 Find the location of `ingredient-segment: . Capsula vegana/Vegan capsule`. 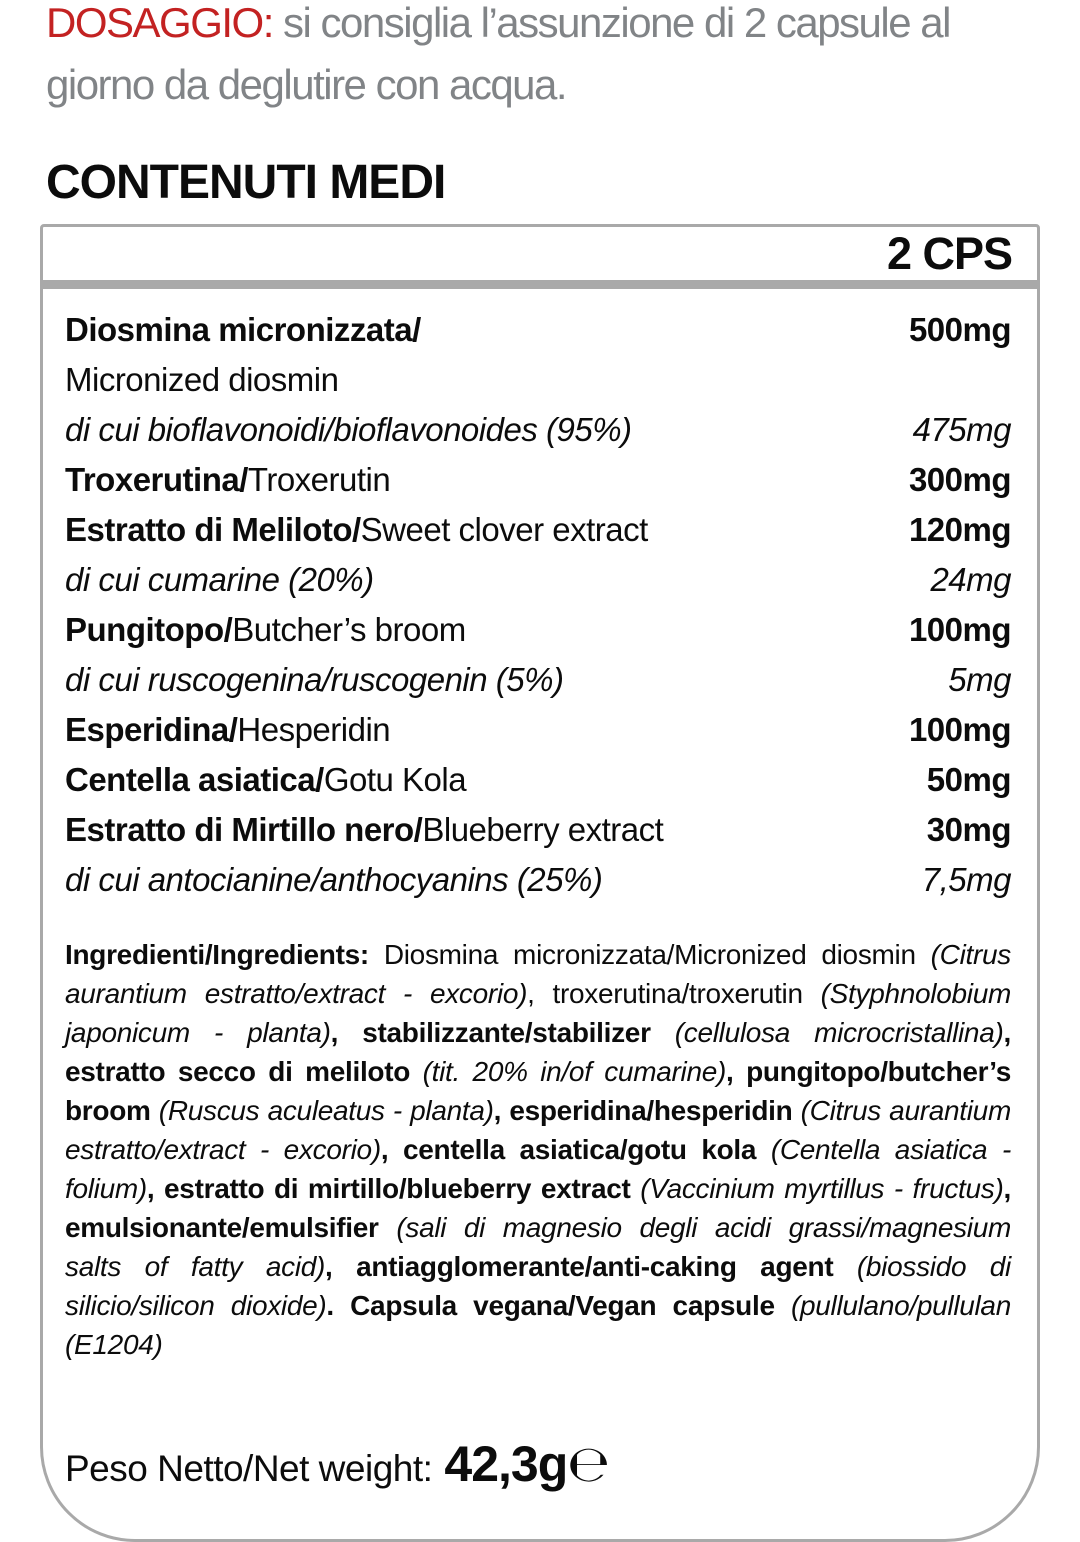

ingredient-segment: . Capsula vegana/Vegan capsule is located at coordinates (558, 1305).